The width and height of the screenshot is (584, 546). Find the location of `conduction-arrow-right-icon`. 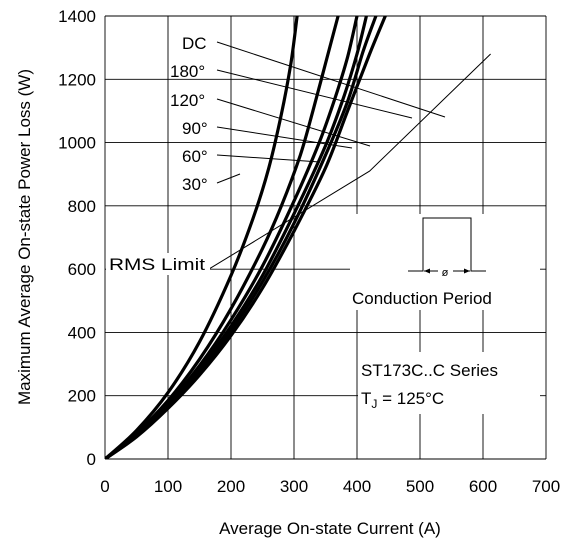

conduction-arrow-right-icon is located at coordinates (467, 271).